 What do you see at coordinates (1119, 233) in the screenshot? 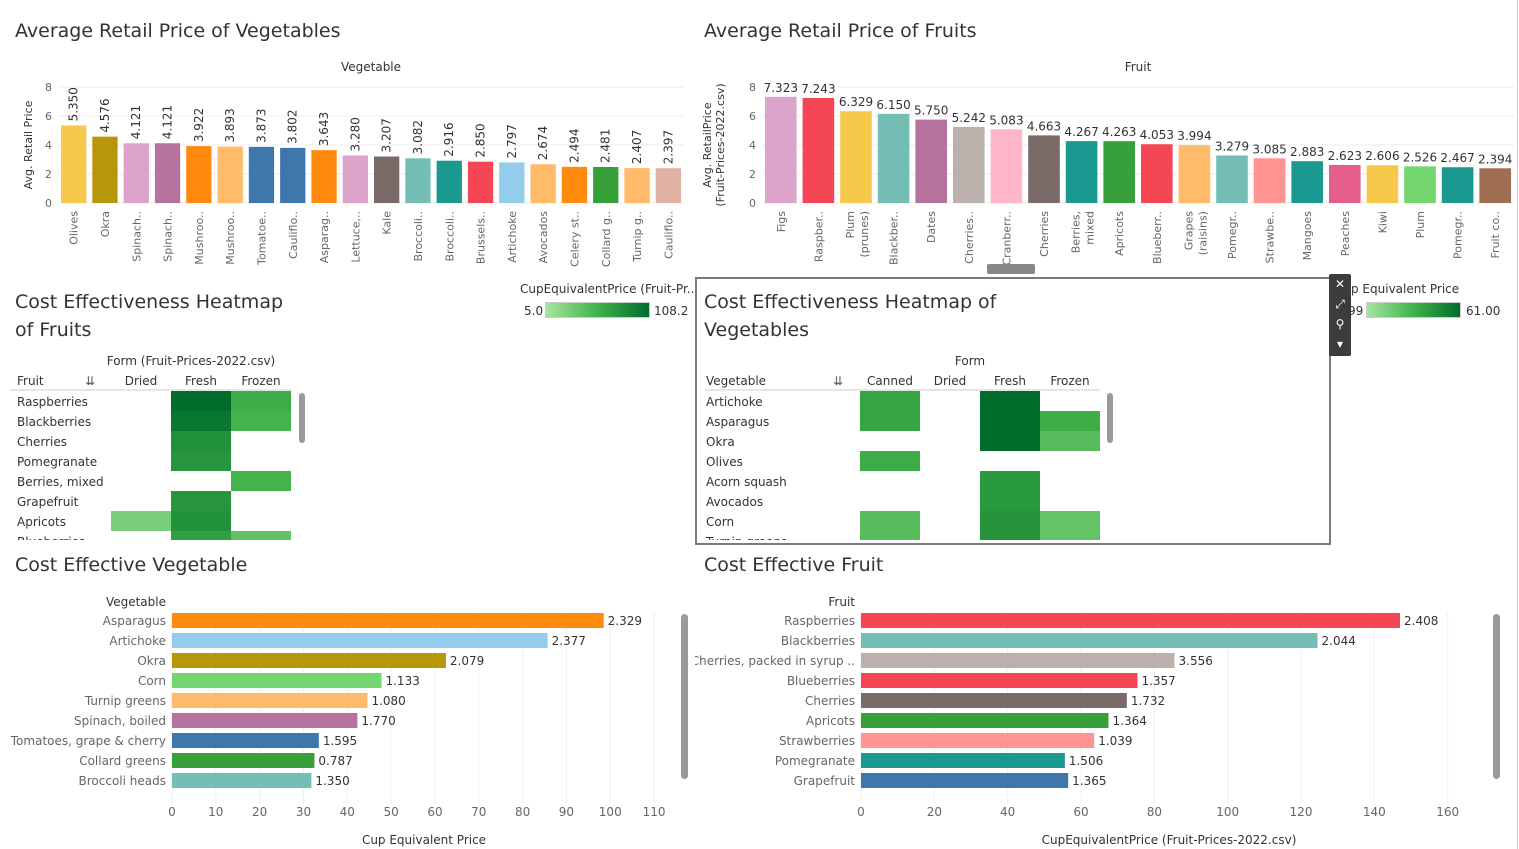
I see `x-tick-label: Apricots` at bounding box center [1119, 233].